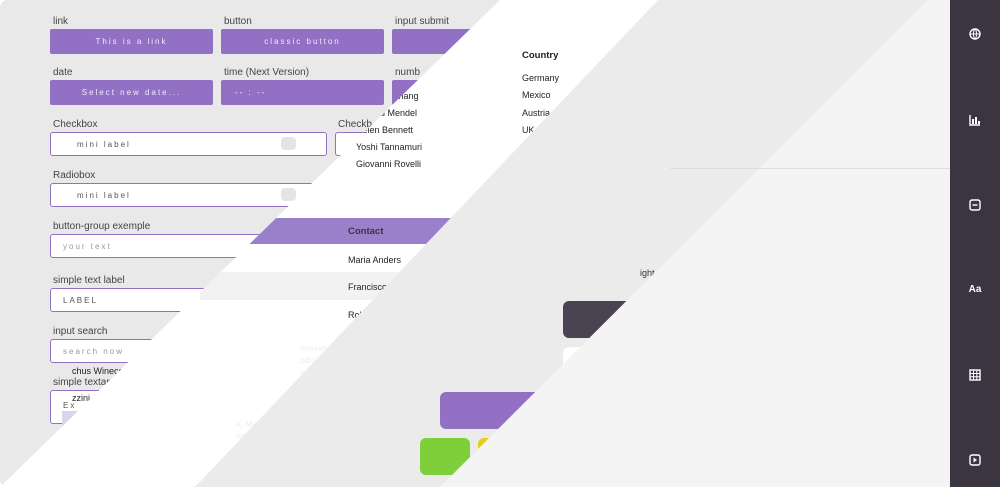  I want to click on contact-header: Contact, so click(366, 231).